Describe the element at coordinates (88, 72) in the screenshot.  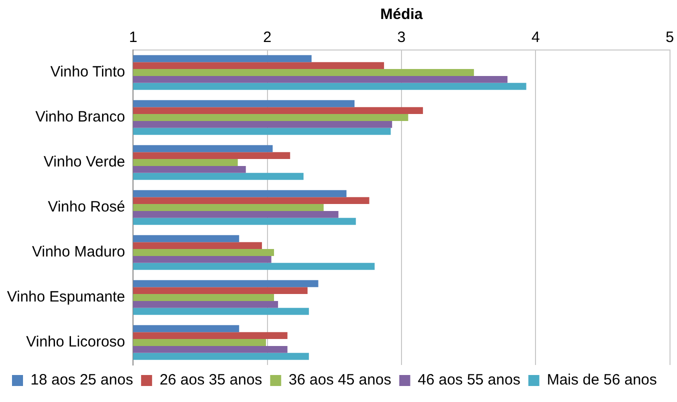
I see `y-tick-label: Vinho Tinto` at that location.